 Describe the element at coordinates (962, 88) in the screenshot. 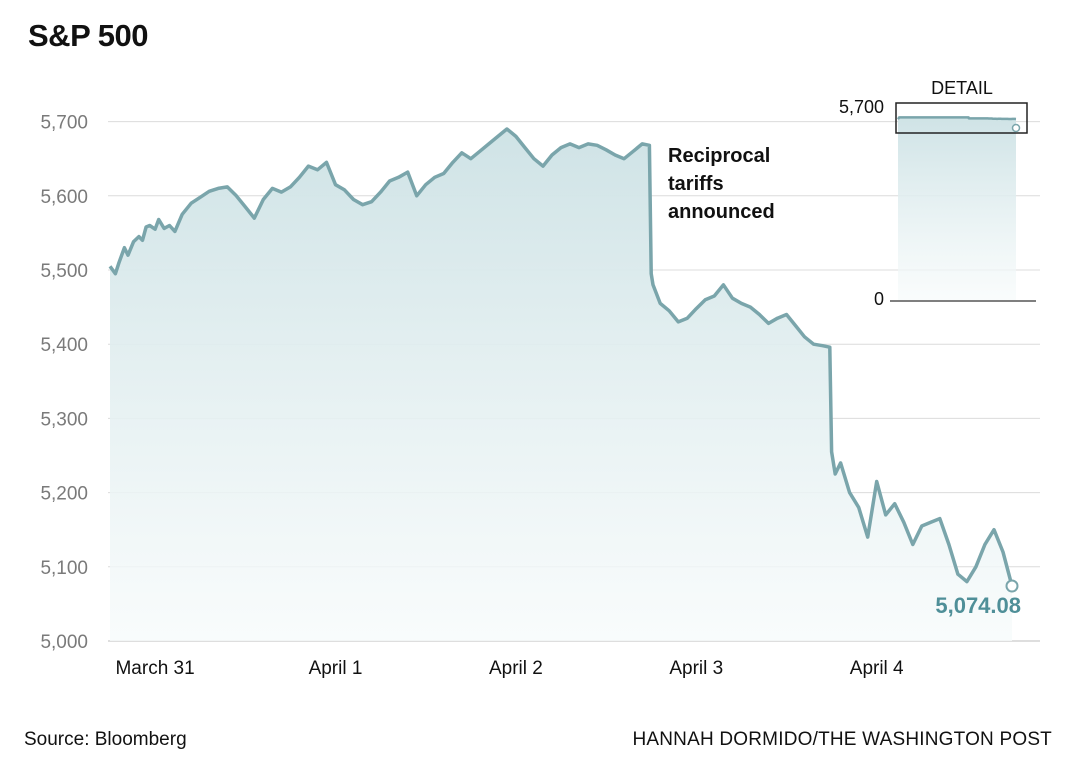

I see `inset-title: DETAIL` at that location.